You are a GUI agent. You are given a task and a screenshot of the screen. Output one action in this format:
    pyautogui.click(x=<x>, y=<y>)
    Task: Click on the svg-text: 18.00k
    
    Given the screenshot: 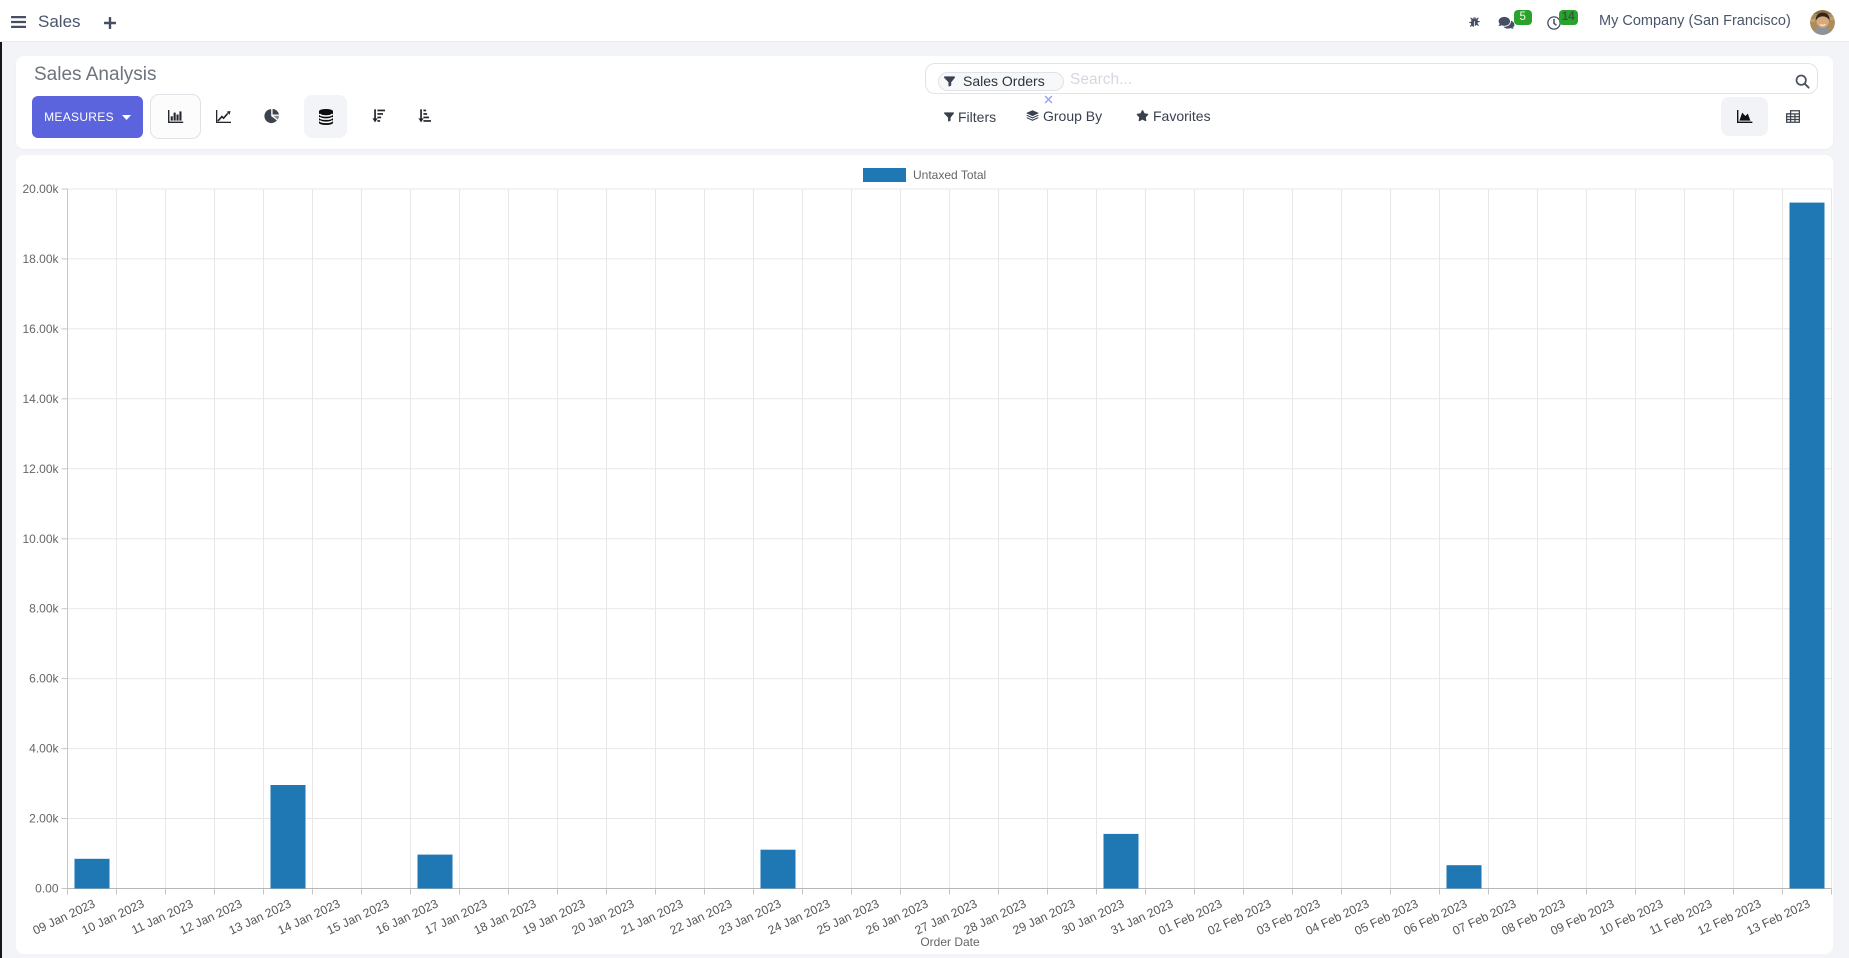 What is the action you would take?
    pyautogui.click(x=40, y=259)
    